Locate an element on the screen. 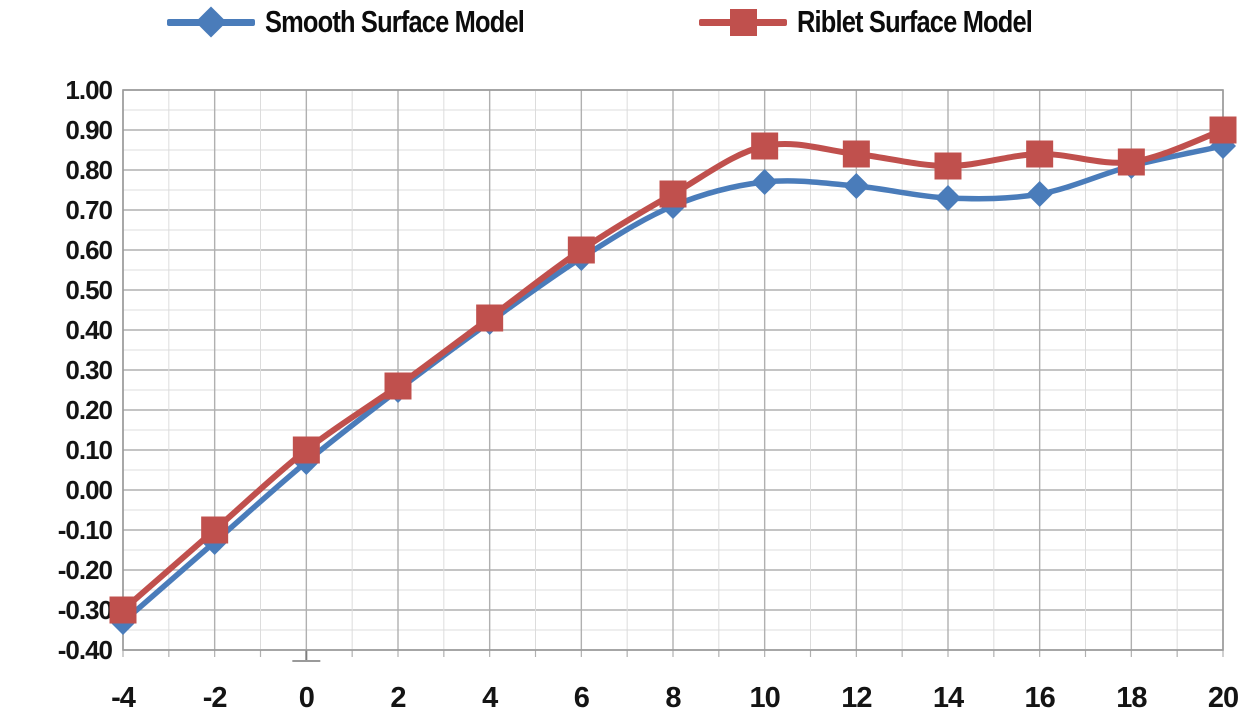  x-axis-tick-label: 10 is located at coordinates (765, 698).